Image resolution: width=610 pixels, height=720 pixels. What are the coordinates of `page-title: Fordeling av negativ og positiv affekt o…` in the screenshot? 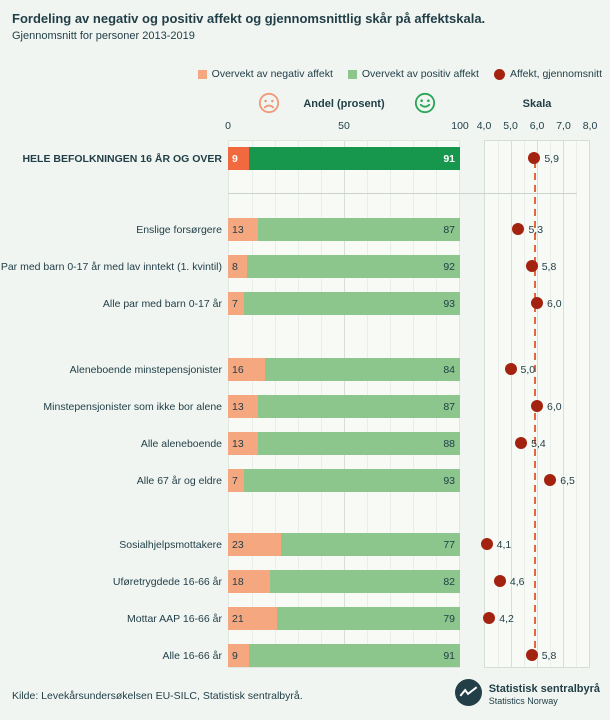 It's located at (249, 18).